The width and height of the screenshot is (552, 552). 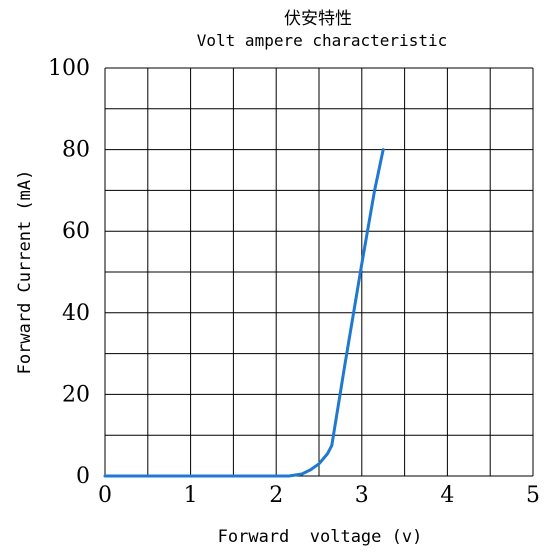 I want to click on y-tick-label: 60, so click(x=76, y=231).